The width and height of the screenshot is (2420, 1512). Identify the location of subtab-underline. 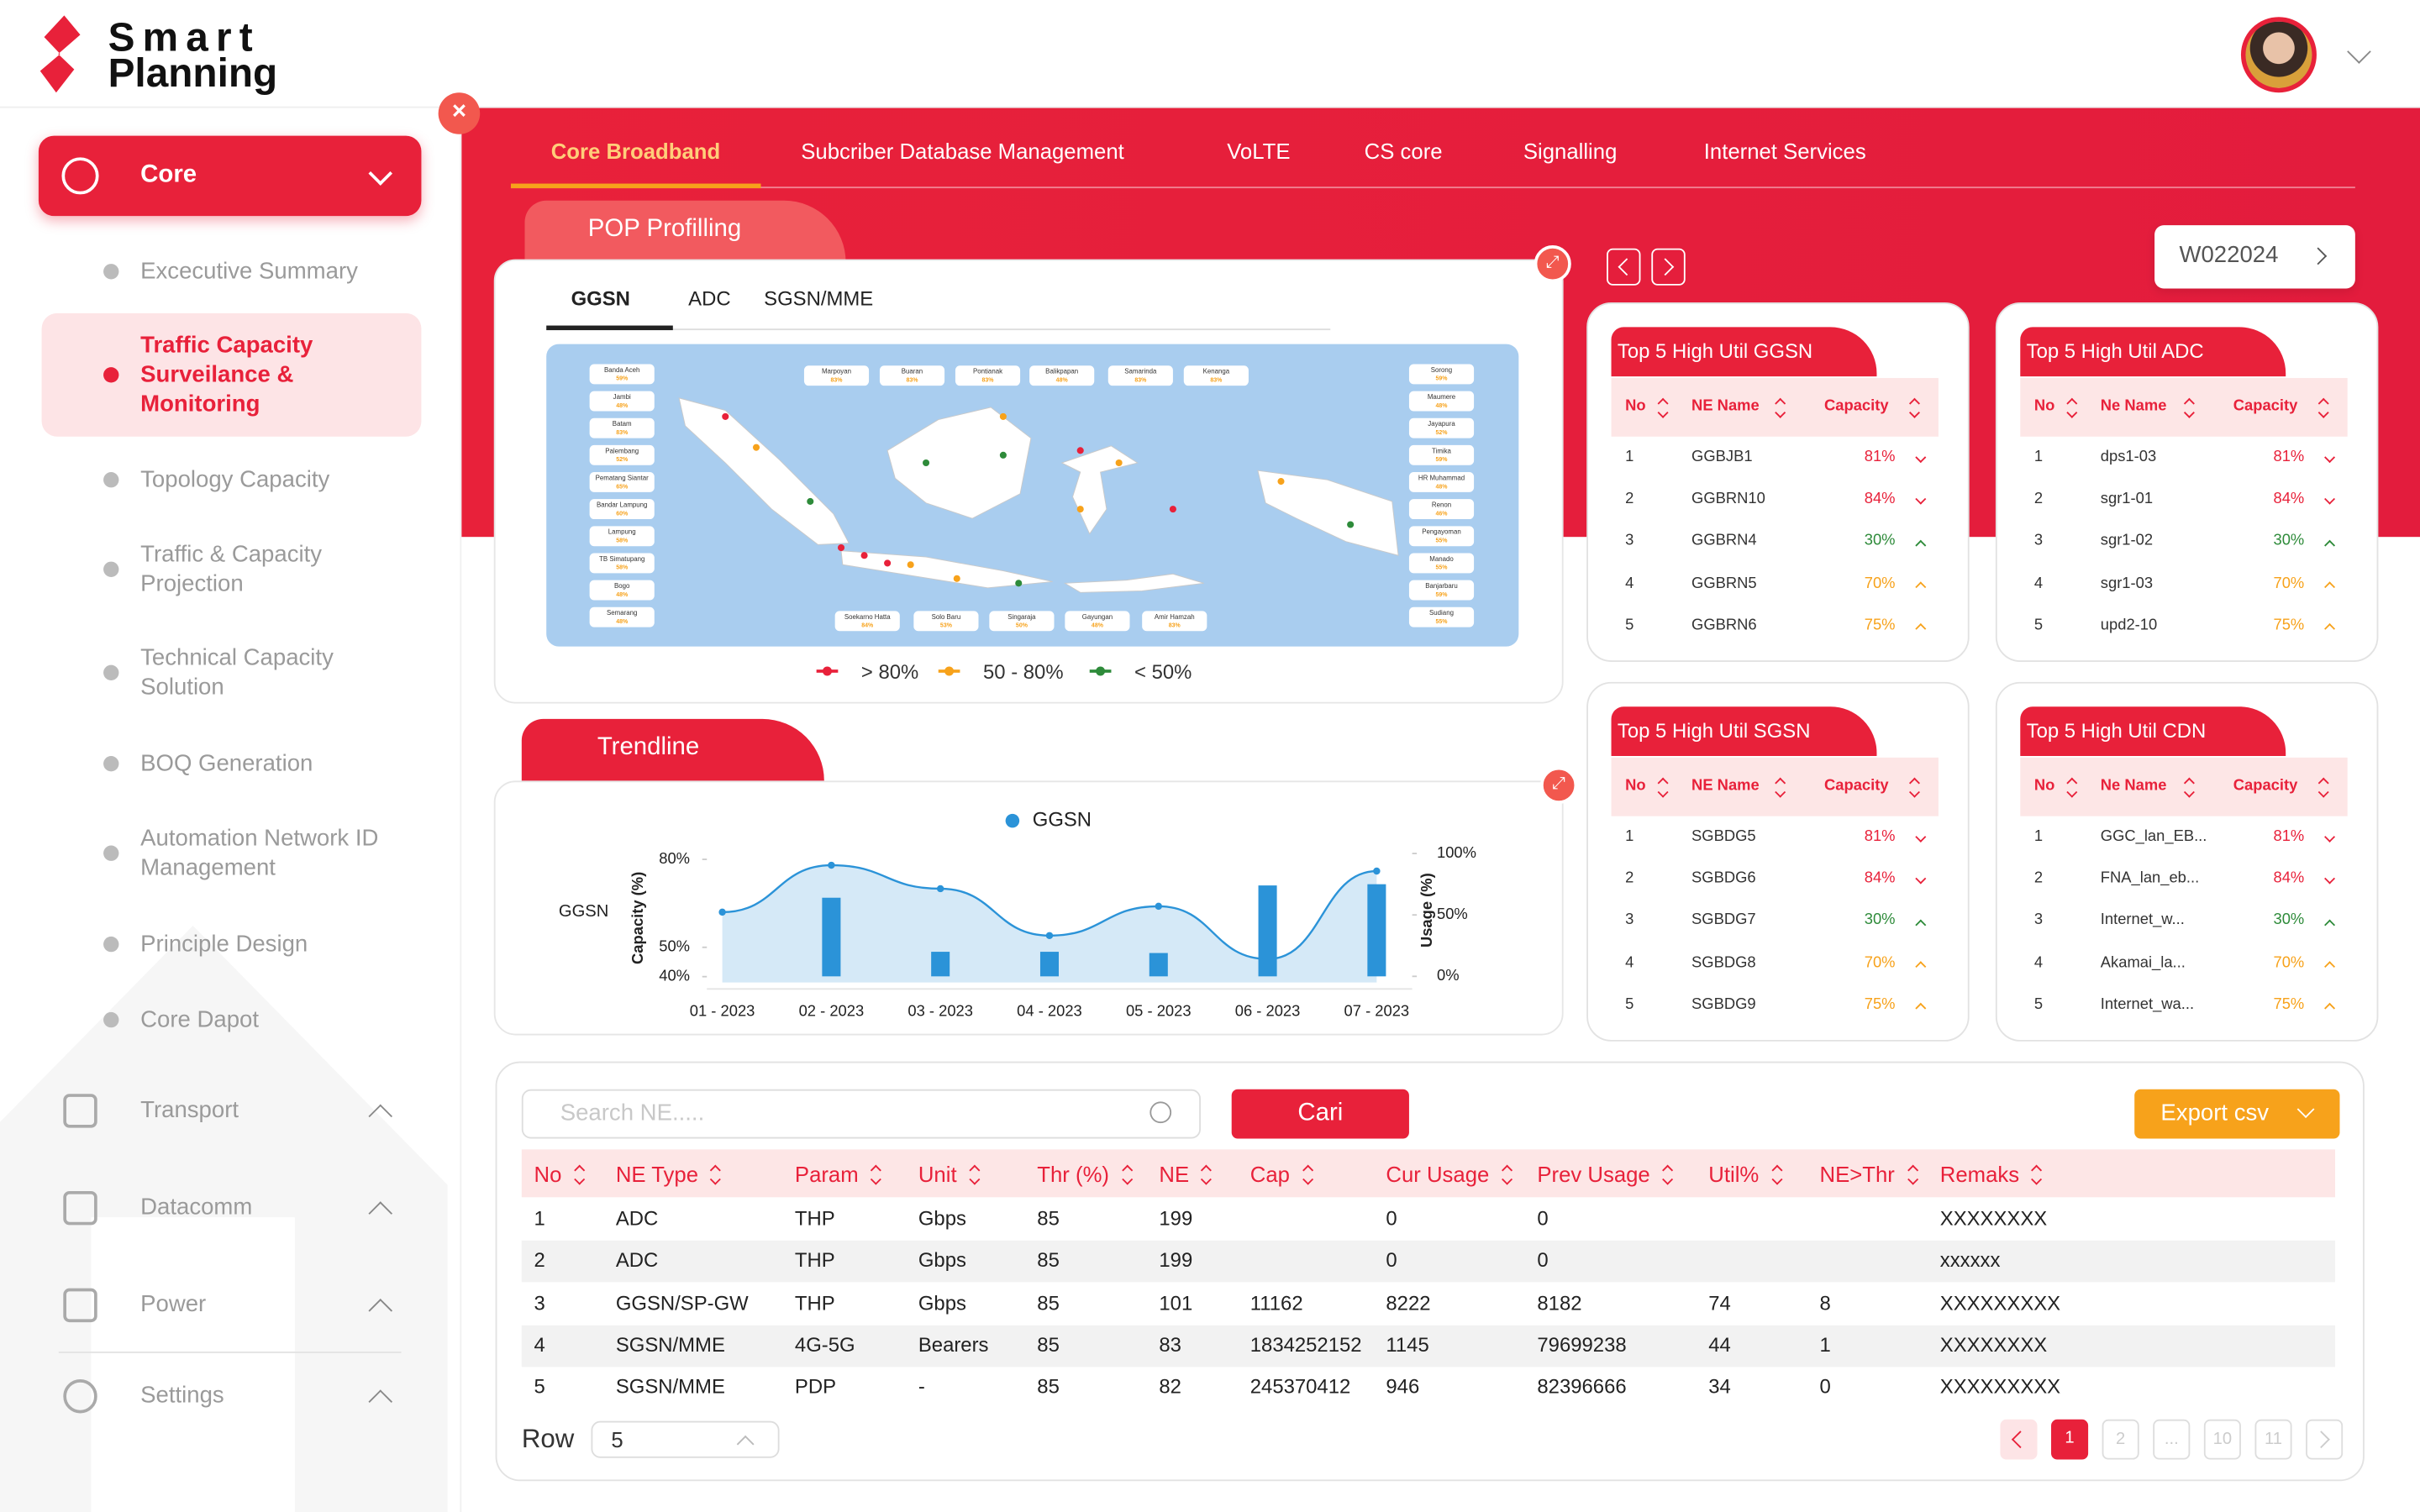
(609, 328).